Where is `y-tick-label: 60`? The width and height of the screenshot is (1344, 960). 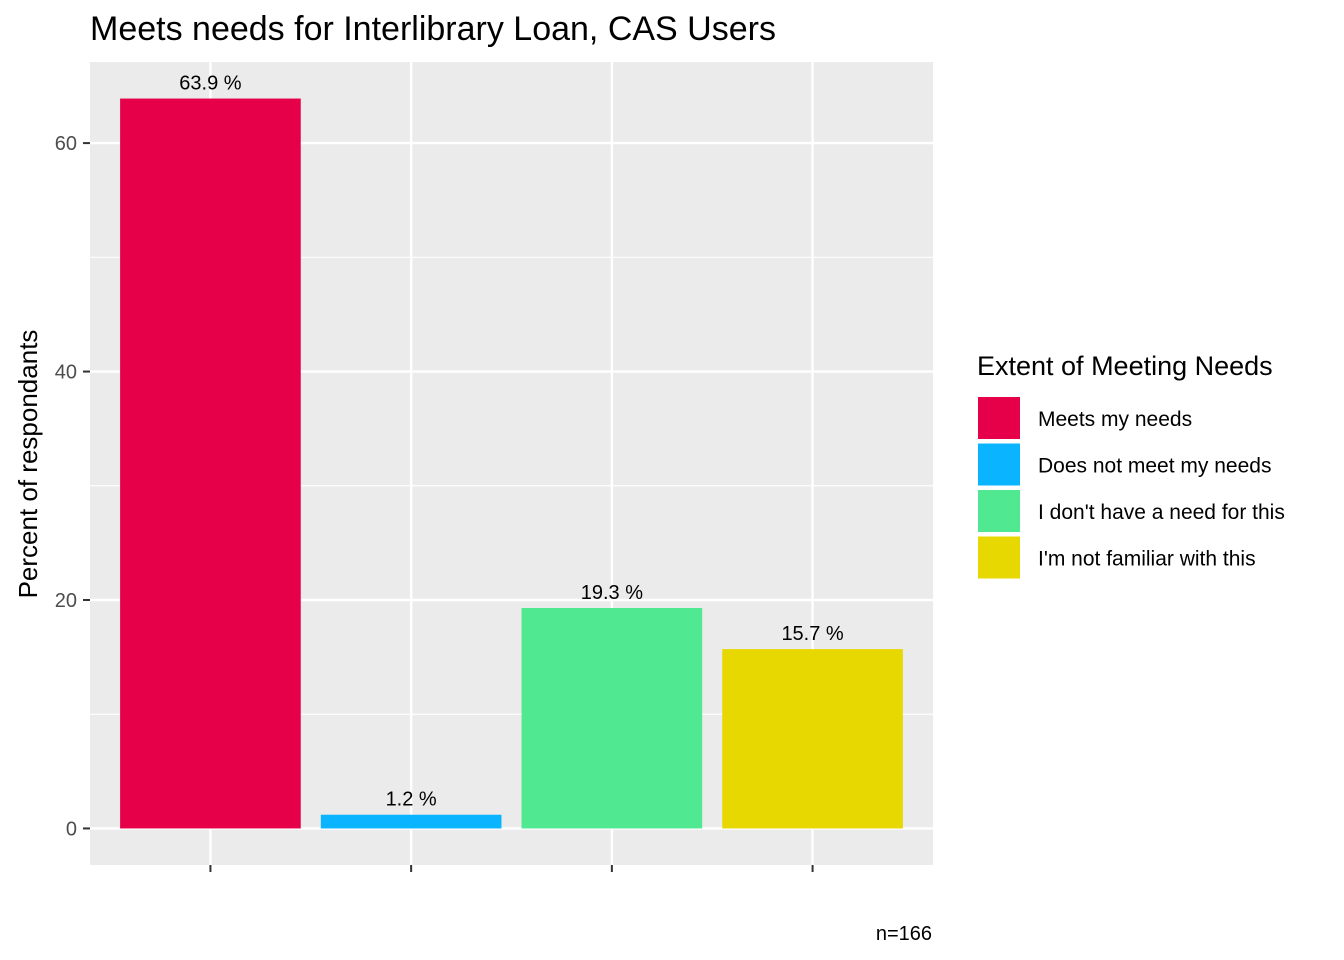
y-tick-label: 60 is located at coordinates (66, 144).